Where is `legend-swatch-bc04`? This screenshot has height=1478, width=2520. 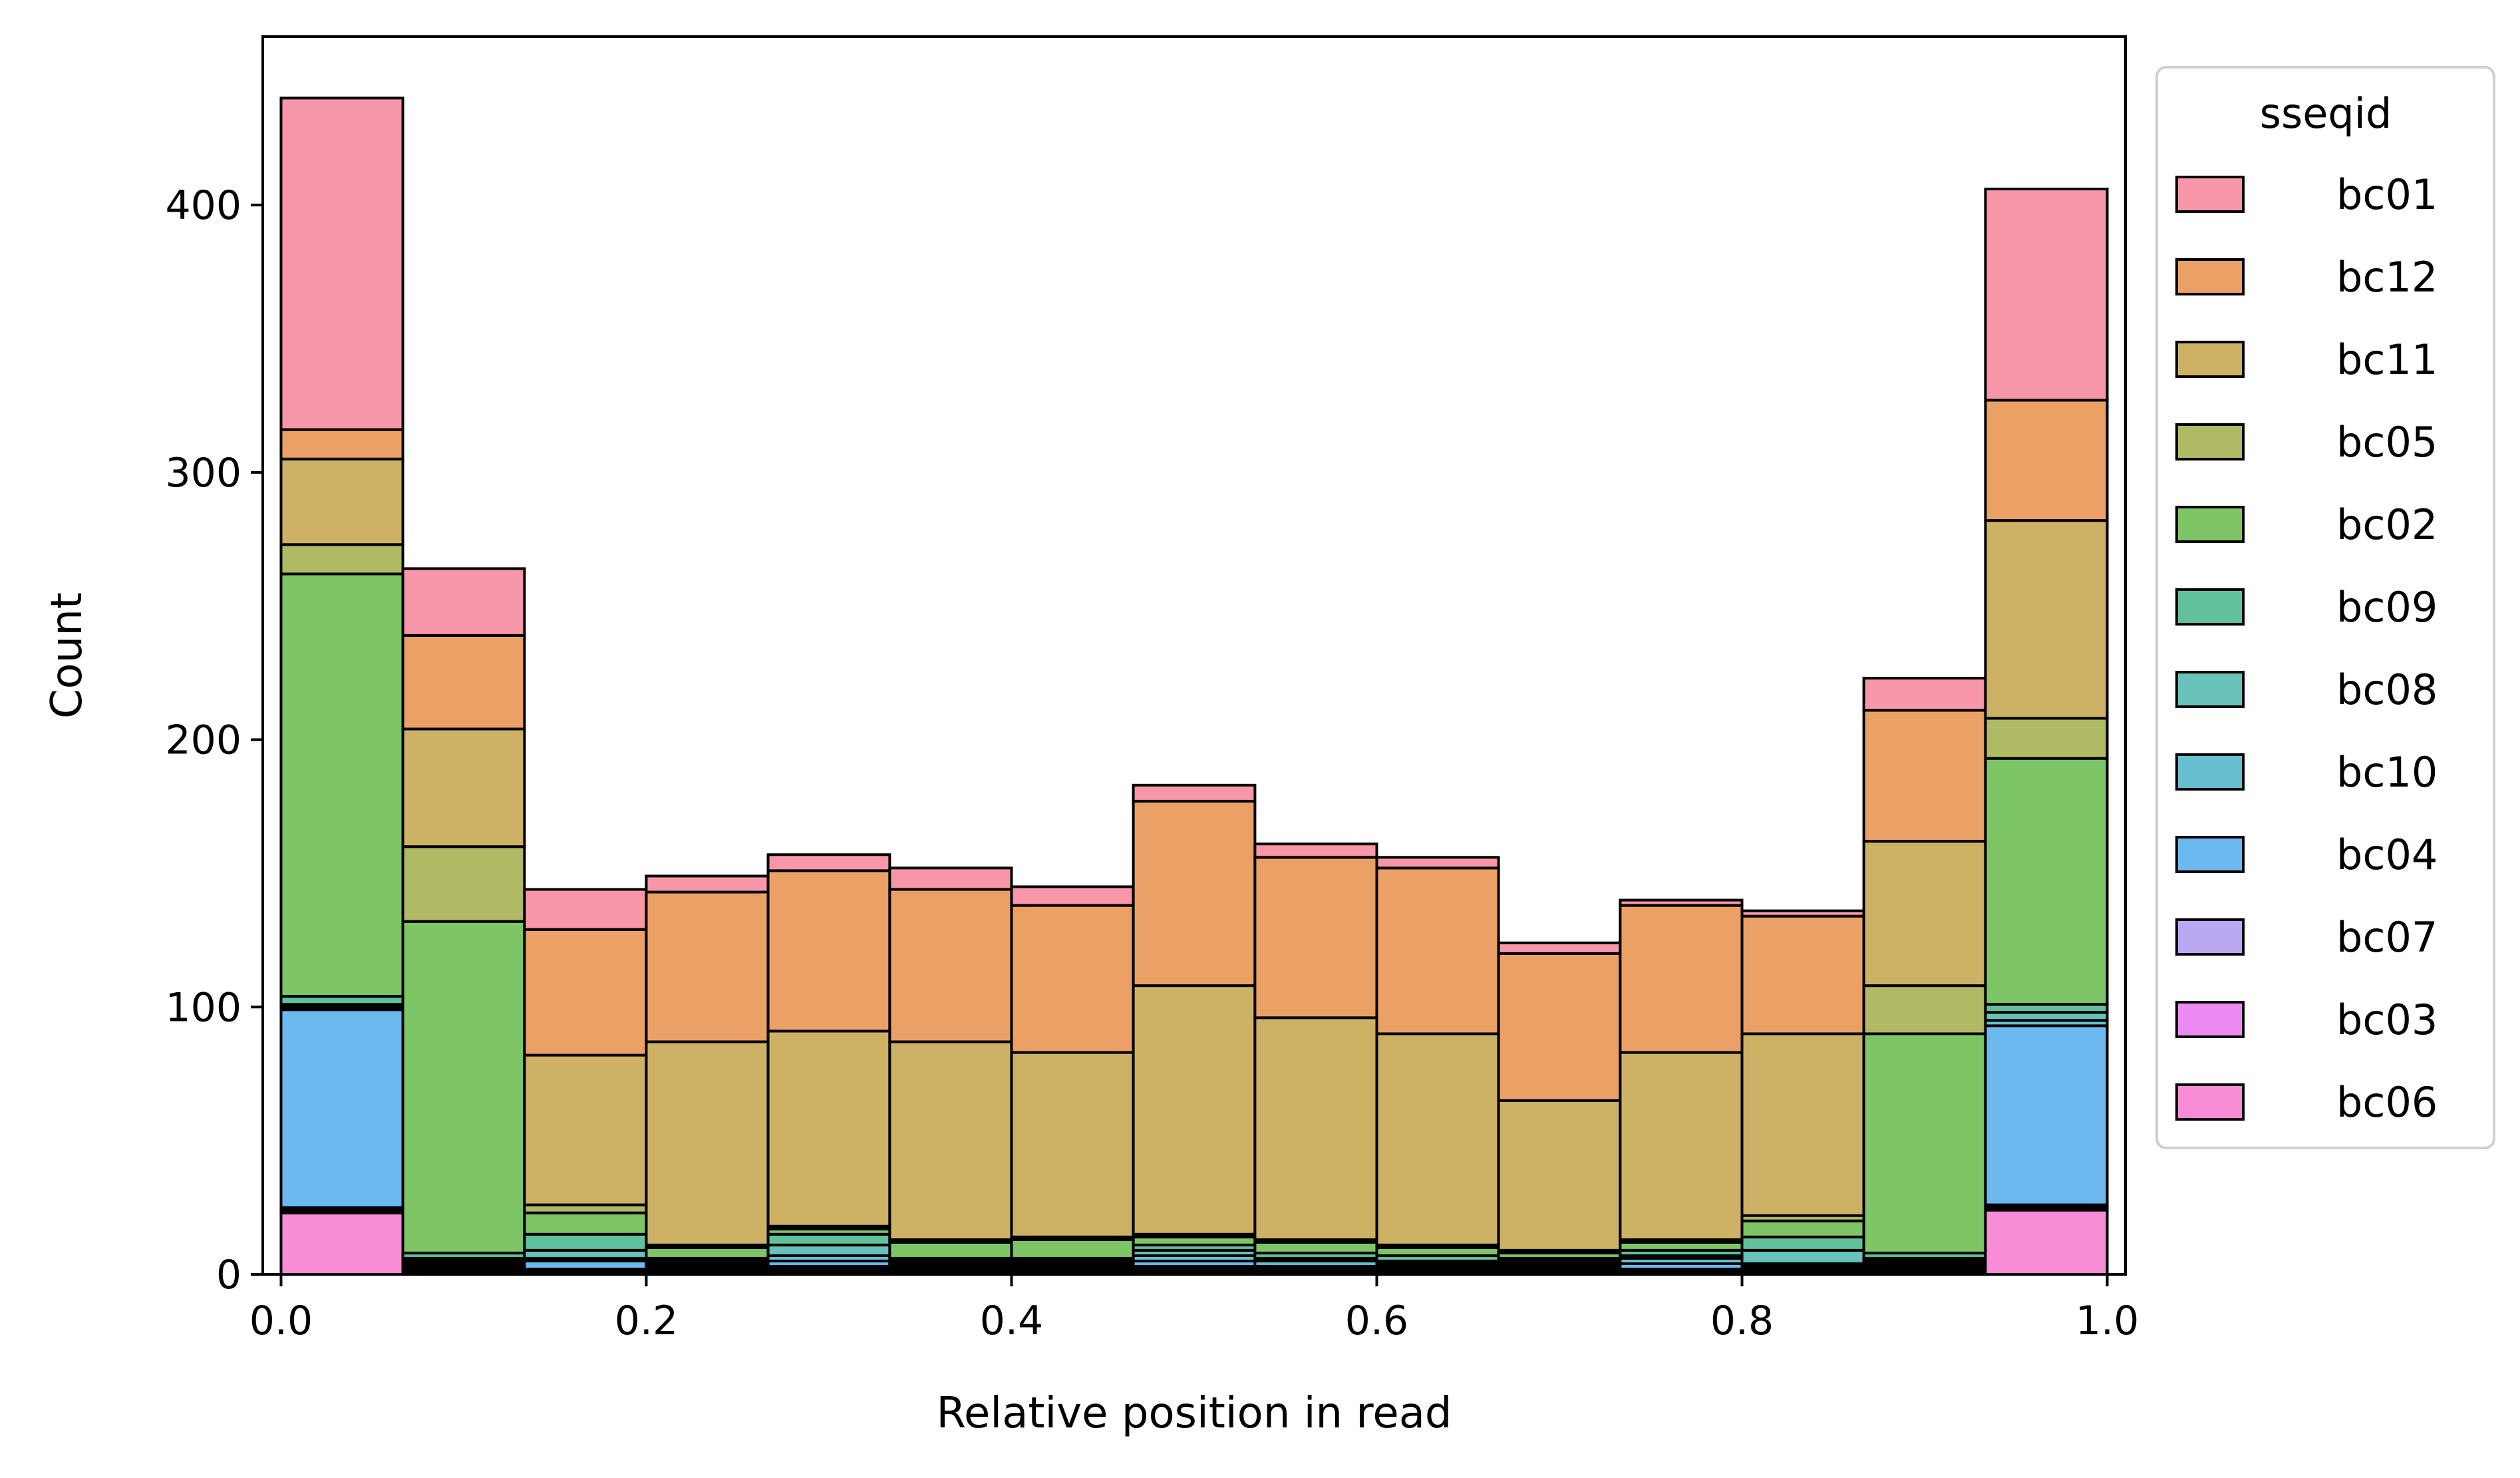 legend-swatch-bc04 is located at coordinates (2210, 854).